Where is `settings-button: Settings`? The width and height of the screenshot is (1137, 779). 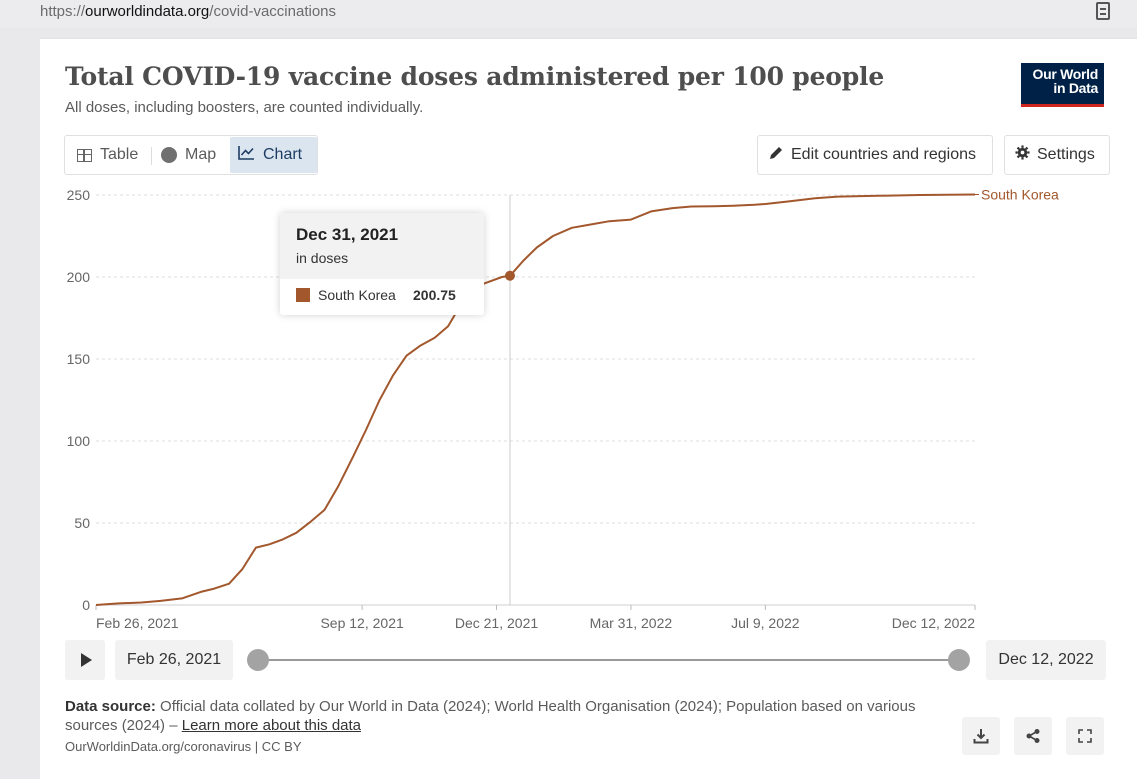
settings-button: Settings is located at coordinates (1057, 155).